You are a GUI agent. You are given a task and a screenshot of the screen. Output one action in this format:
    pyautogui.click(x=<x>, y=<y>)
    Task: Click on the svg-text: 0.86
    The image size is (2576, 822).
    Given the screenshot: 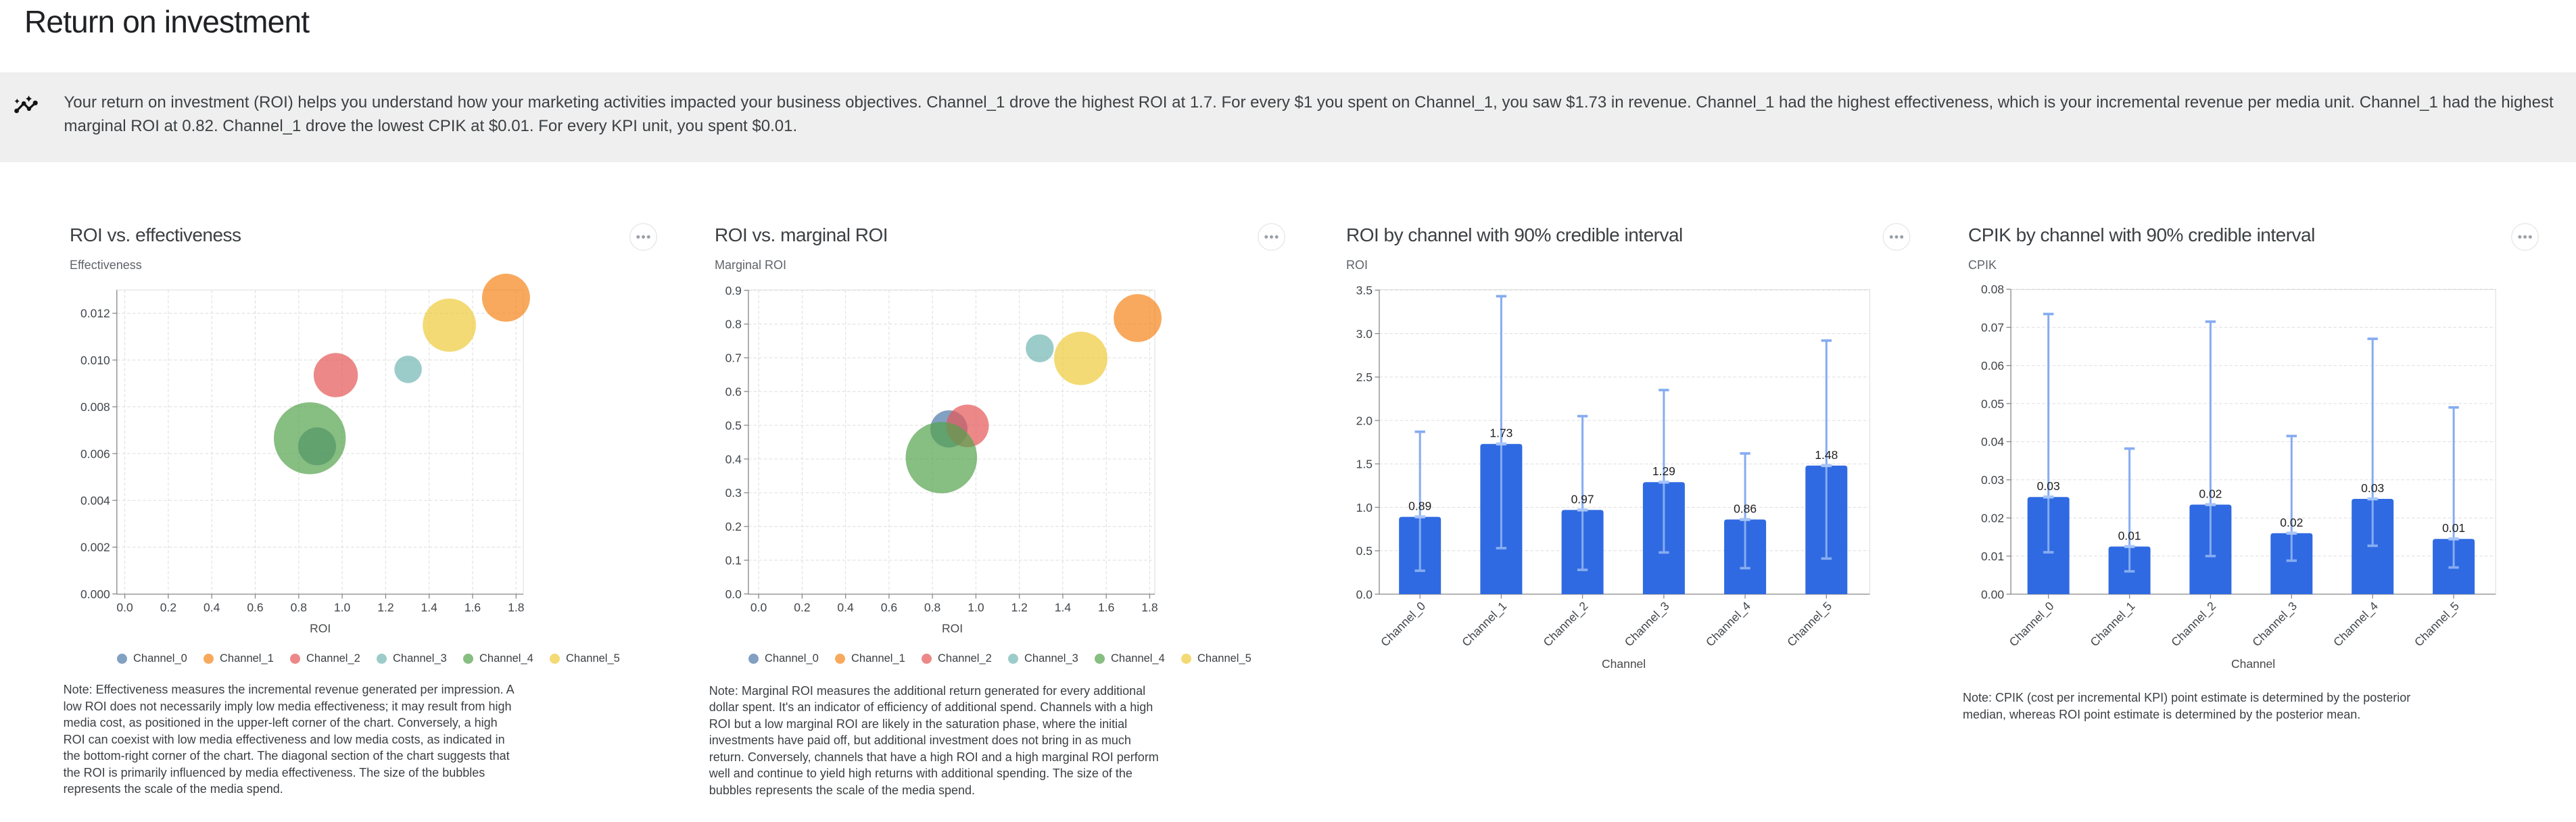 What is the action you would take?
    pyautogui.click(x=1745, y=509)
    